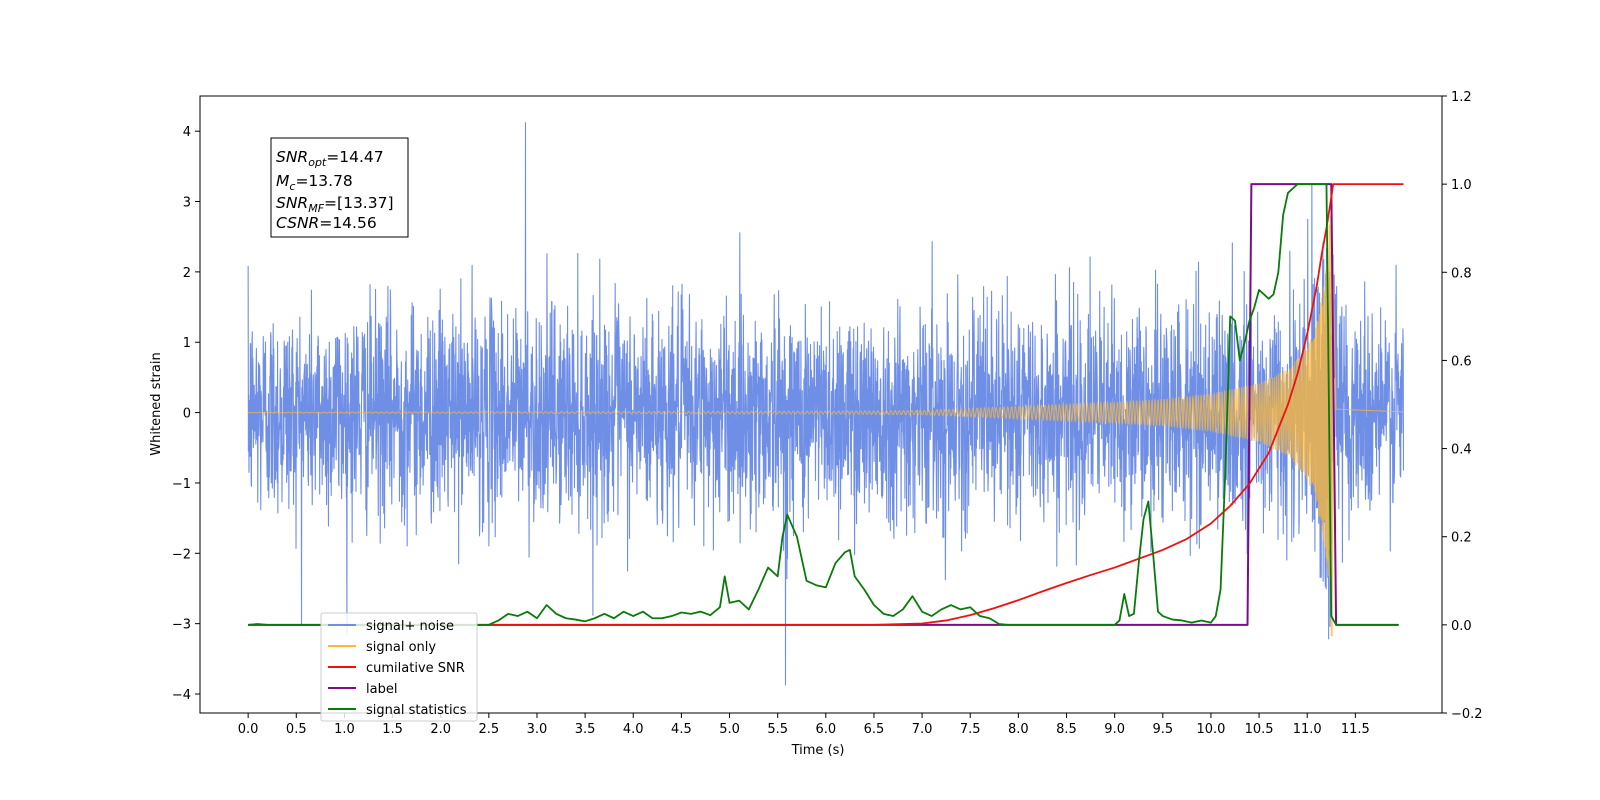 The width and height of the screenshot is (1600, 800). What do you see at coordinates (156, 403) in the screenshot?
I see `y-axis-left-label: Whitened strain` at bounding box center [156, 403].